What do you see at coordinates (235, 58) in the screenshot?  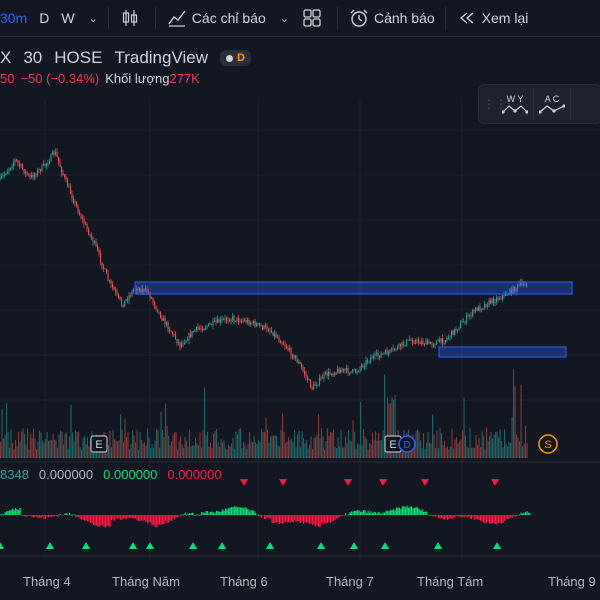 I see `market-status-badge: D` at bounding box center [235, 58].